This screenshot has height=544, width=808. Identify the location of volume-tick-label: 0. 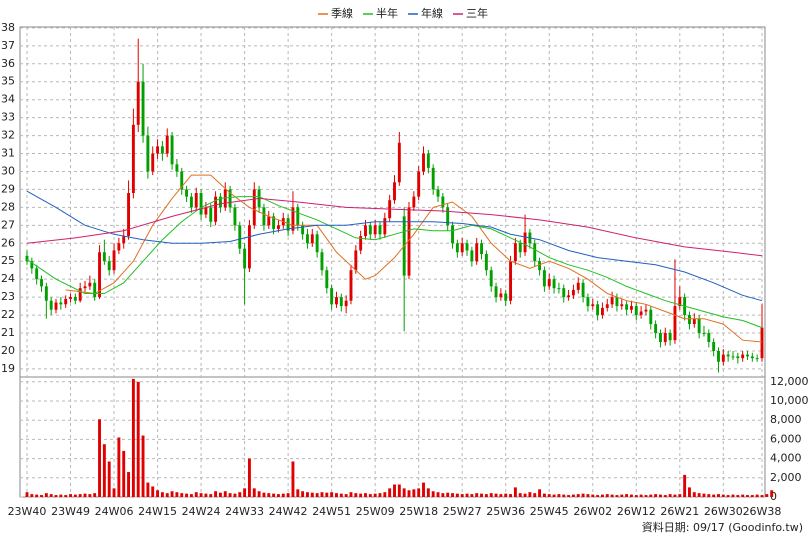
(773, 496).